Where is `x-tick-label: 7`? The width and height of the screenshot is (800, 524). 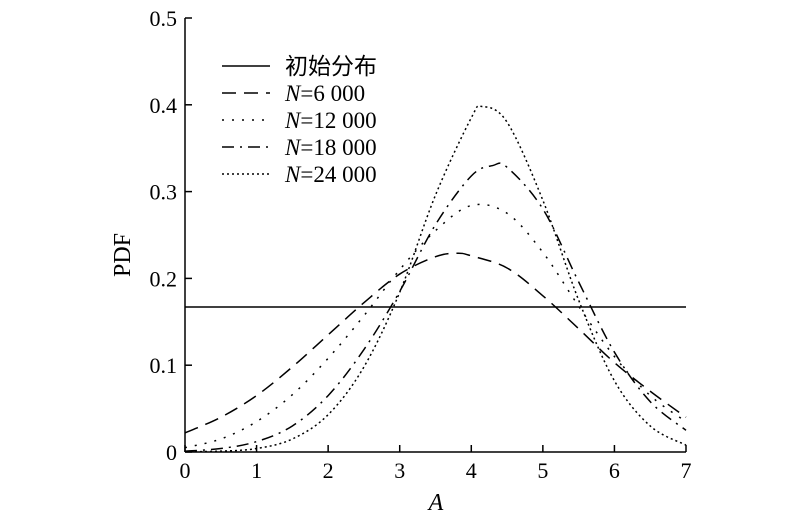
x-tick-label: 7 is located at coordinates (686, 470).